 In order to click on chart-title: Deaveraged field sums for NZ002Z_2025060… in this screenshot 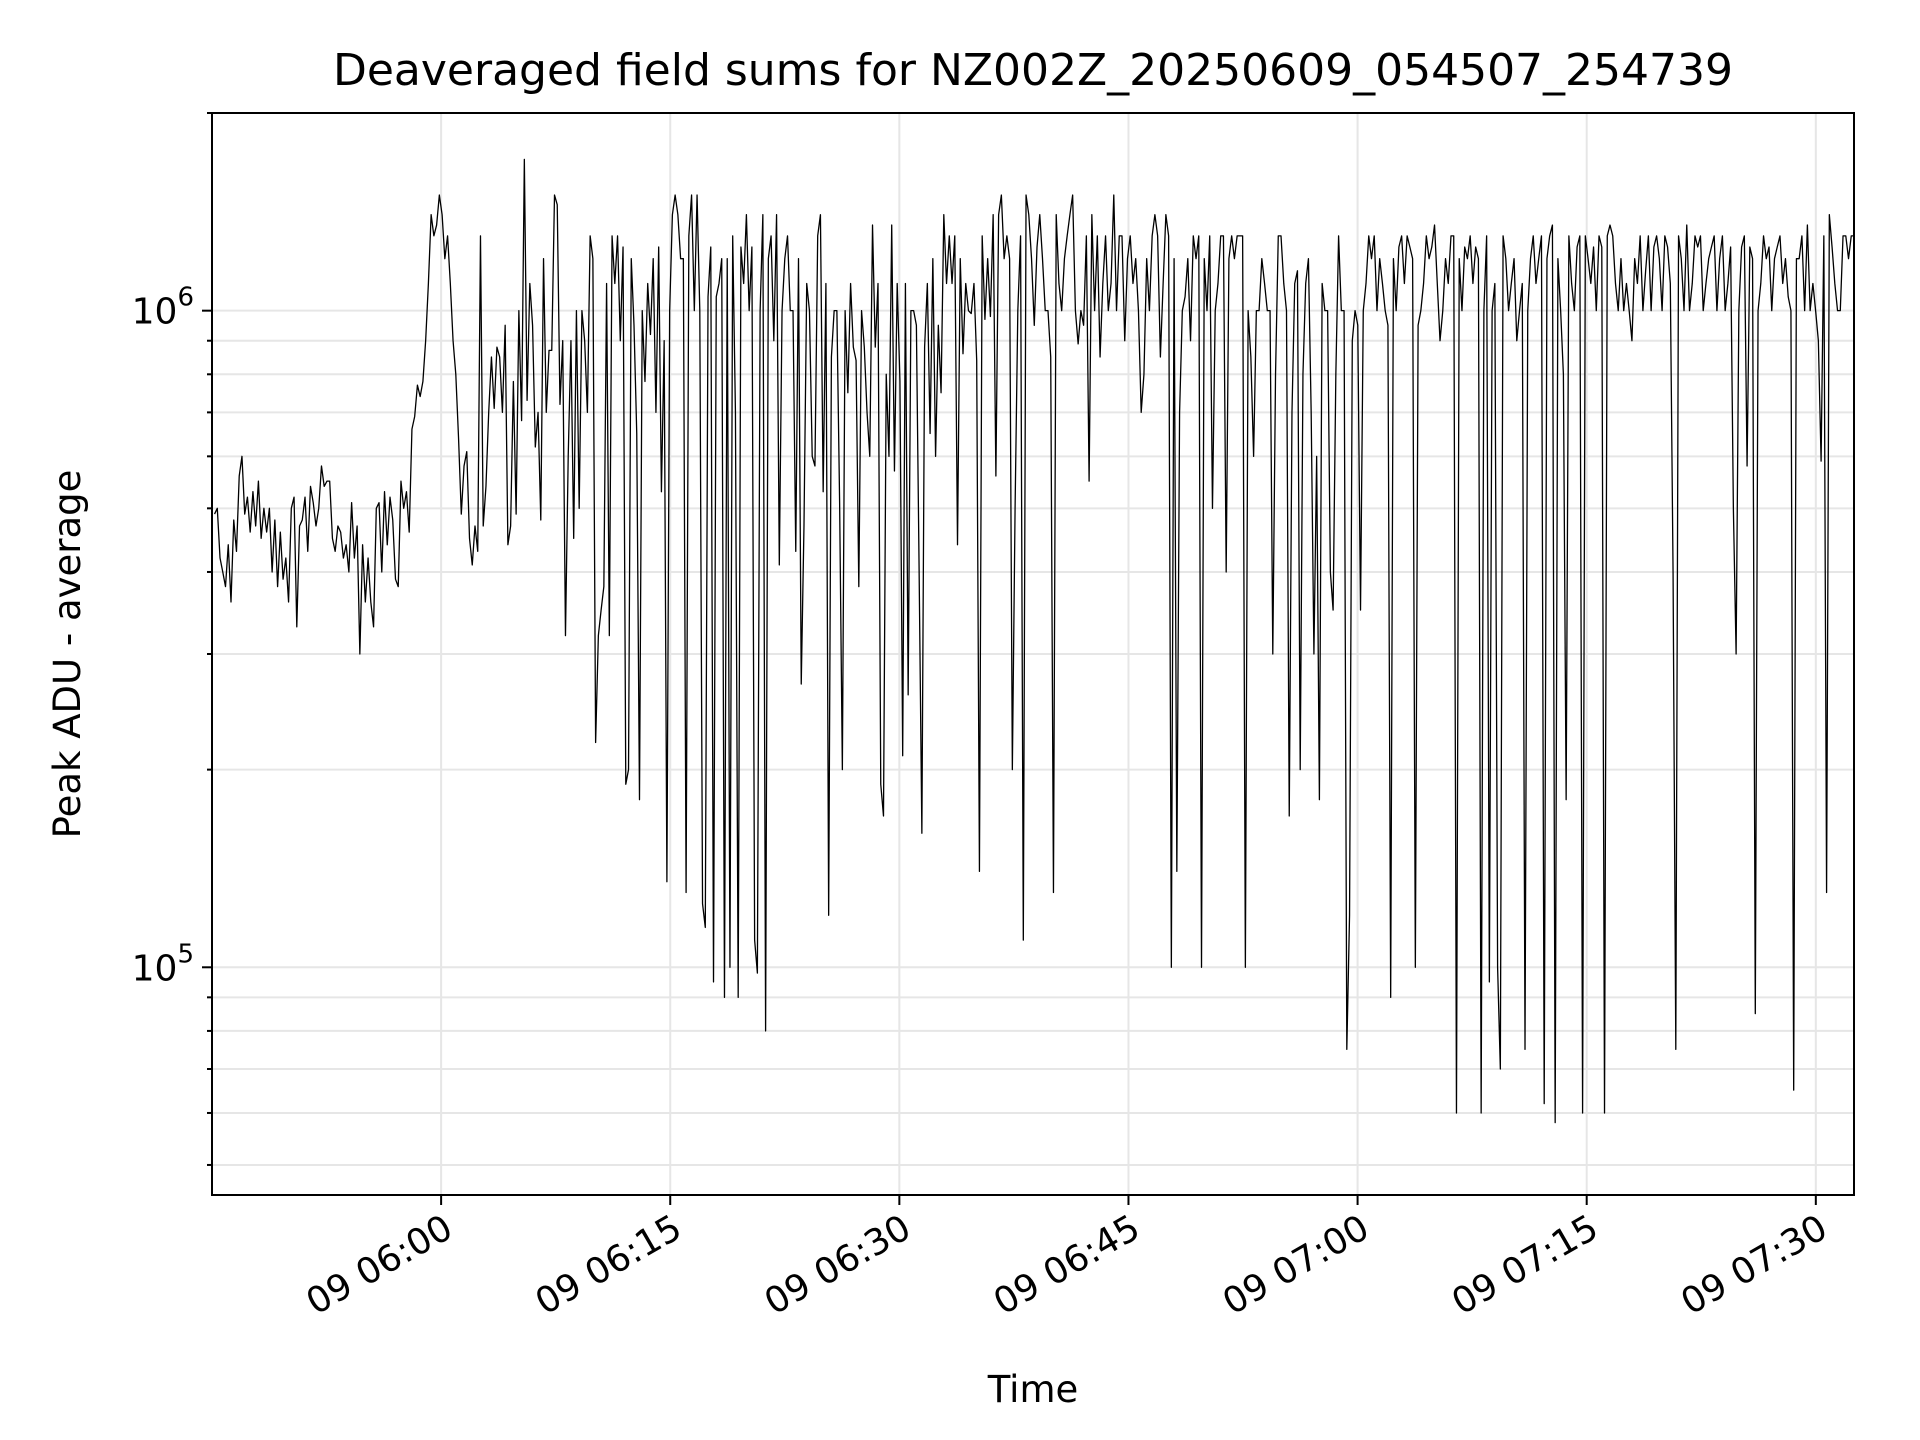, I will do `click(1033, 70)`.